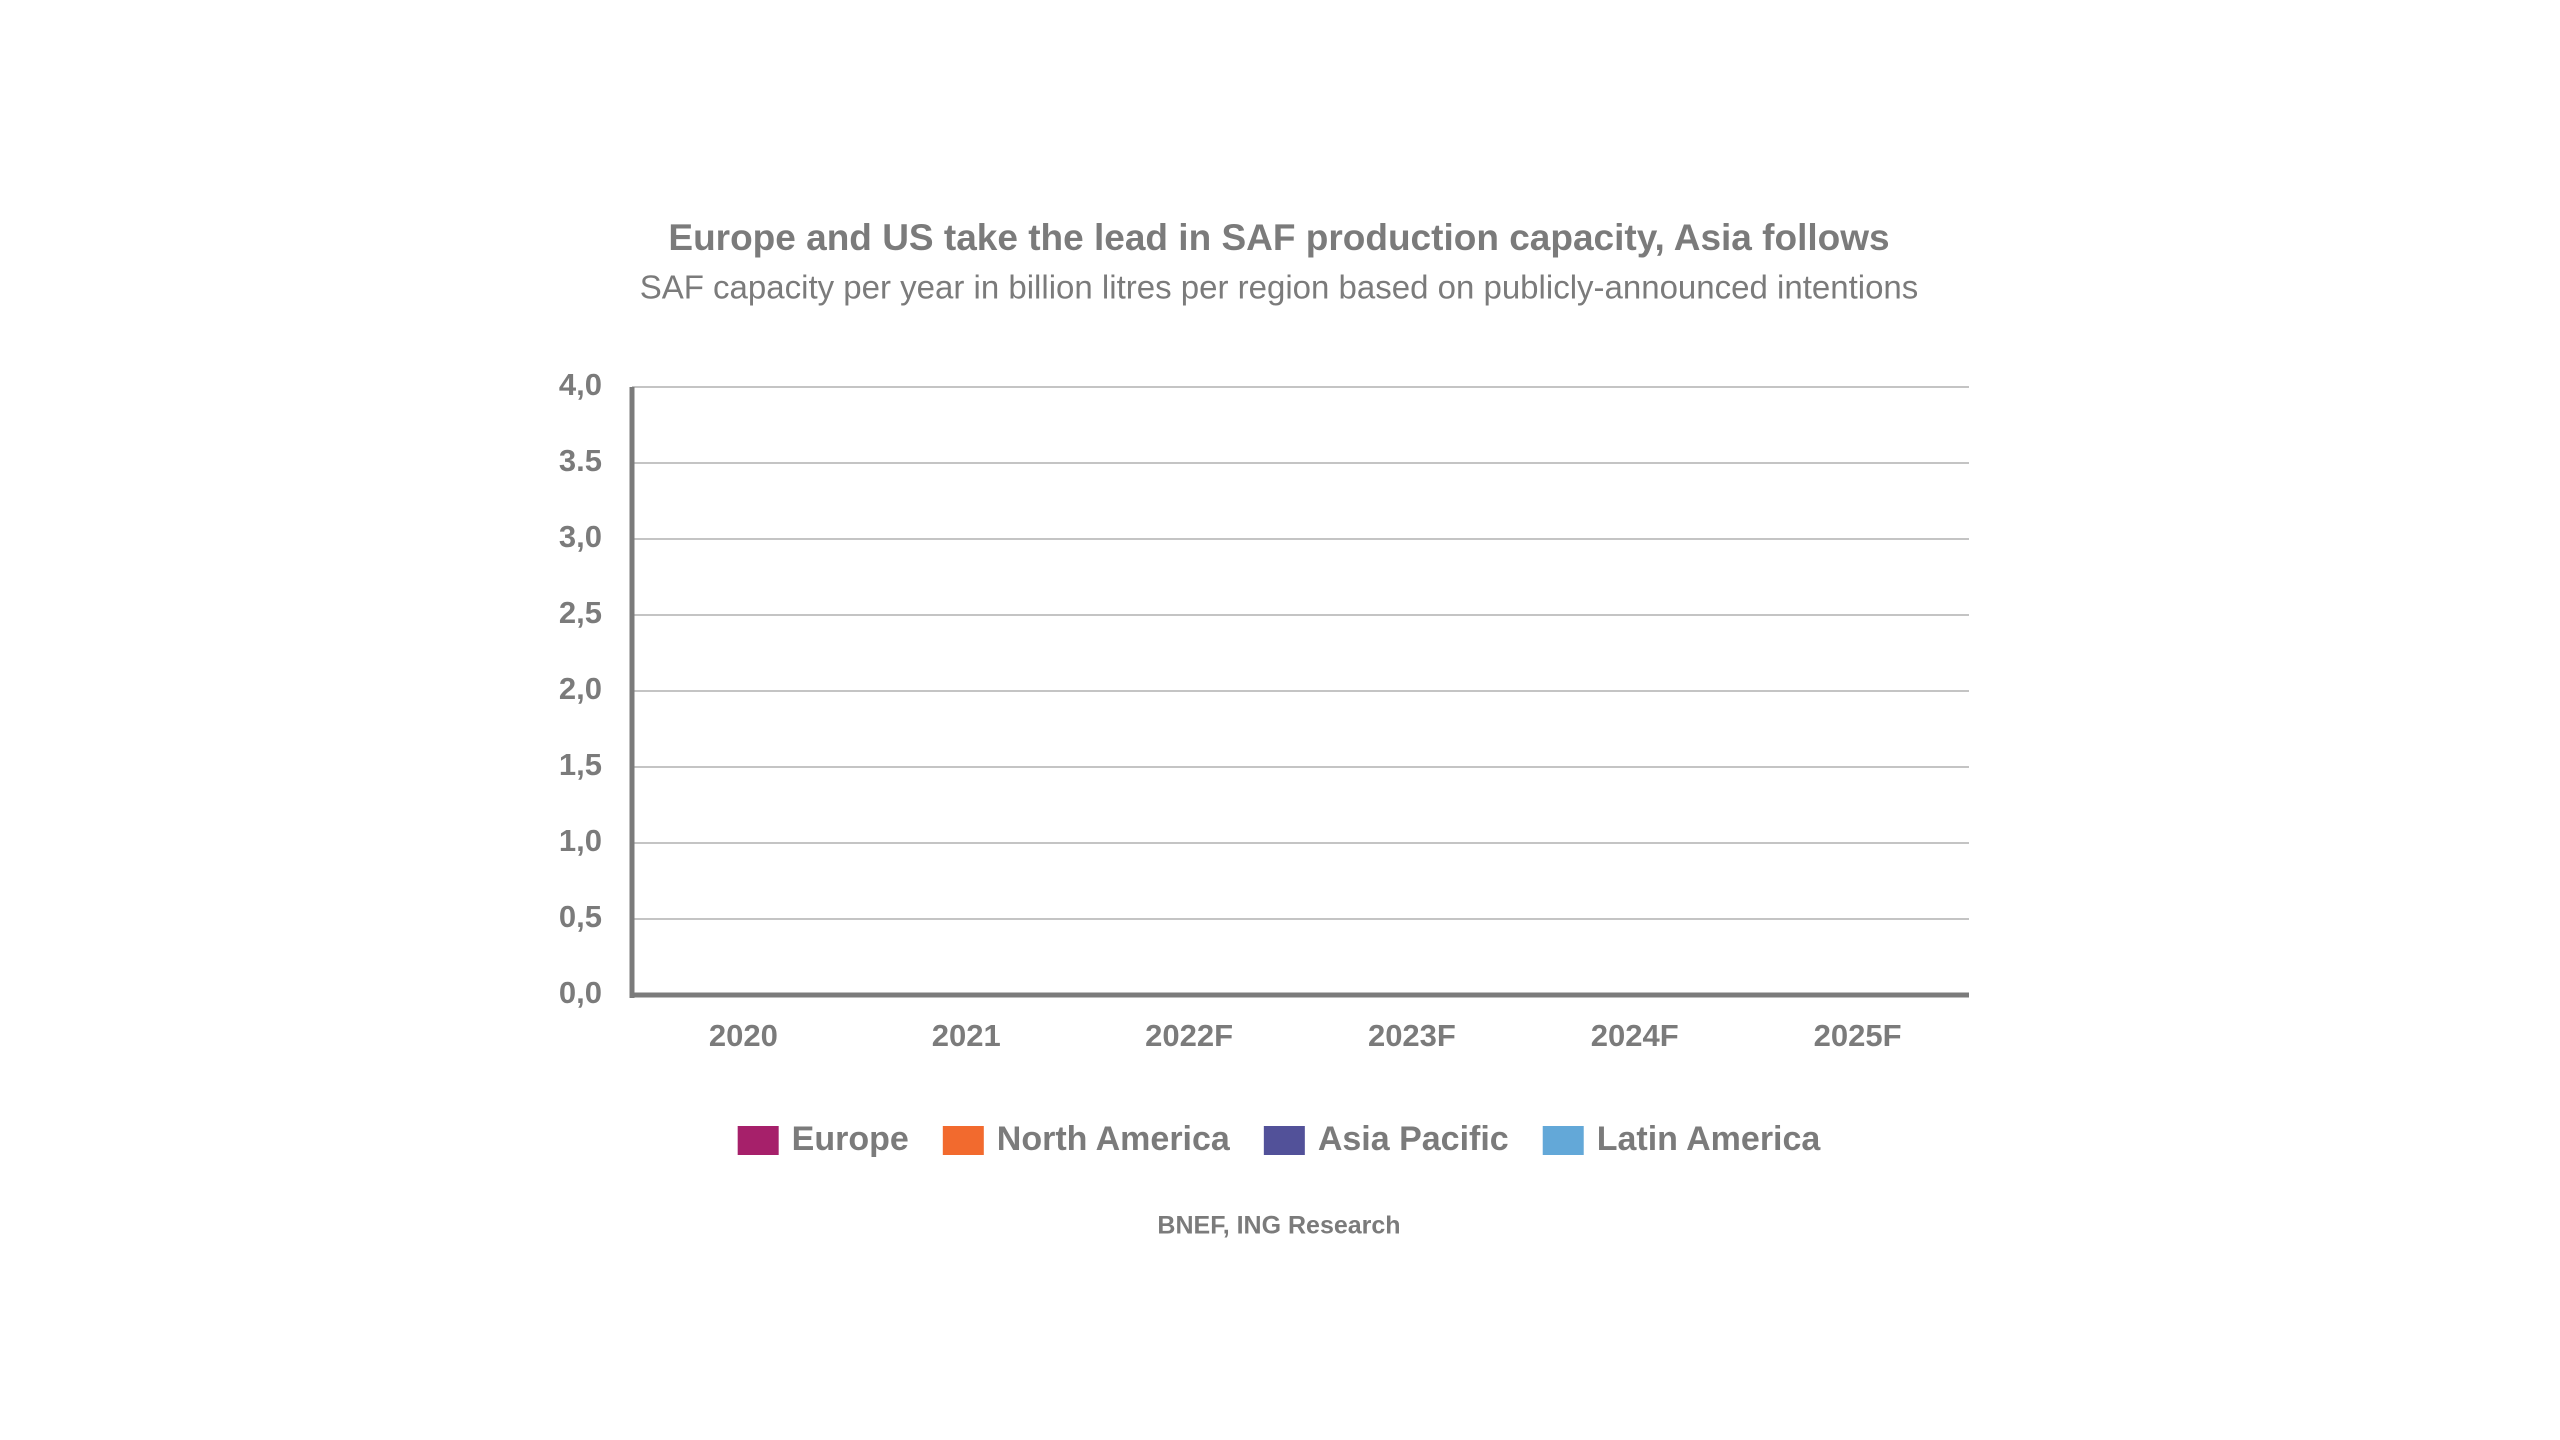  What do you see at coordinates (580, 916) in the screenshot?
I see `y-tick-label: 0,5` at bounding box center [580, 916].